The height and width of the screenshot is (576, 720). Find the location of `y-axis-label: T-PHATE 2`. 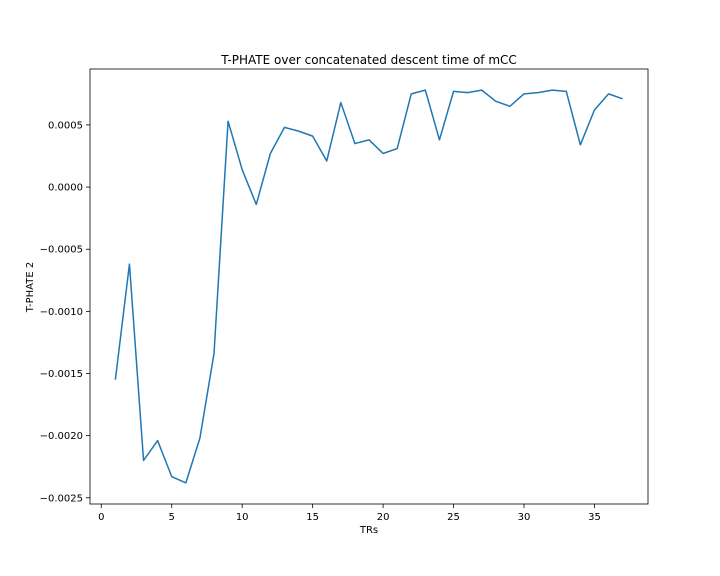

y-axis-label: T-PHATE 2 is located at coordinates (30, 287).